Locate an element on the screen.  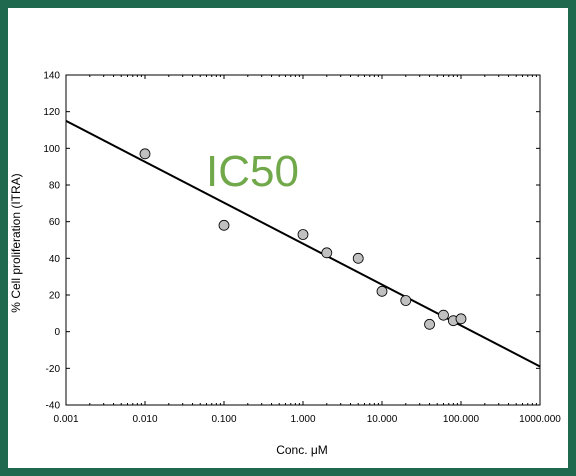
y-tick-label: 120 is located at coordinates (51, 112).